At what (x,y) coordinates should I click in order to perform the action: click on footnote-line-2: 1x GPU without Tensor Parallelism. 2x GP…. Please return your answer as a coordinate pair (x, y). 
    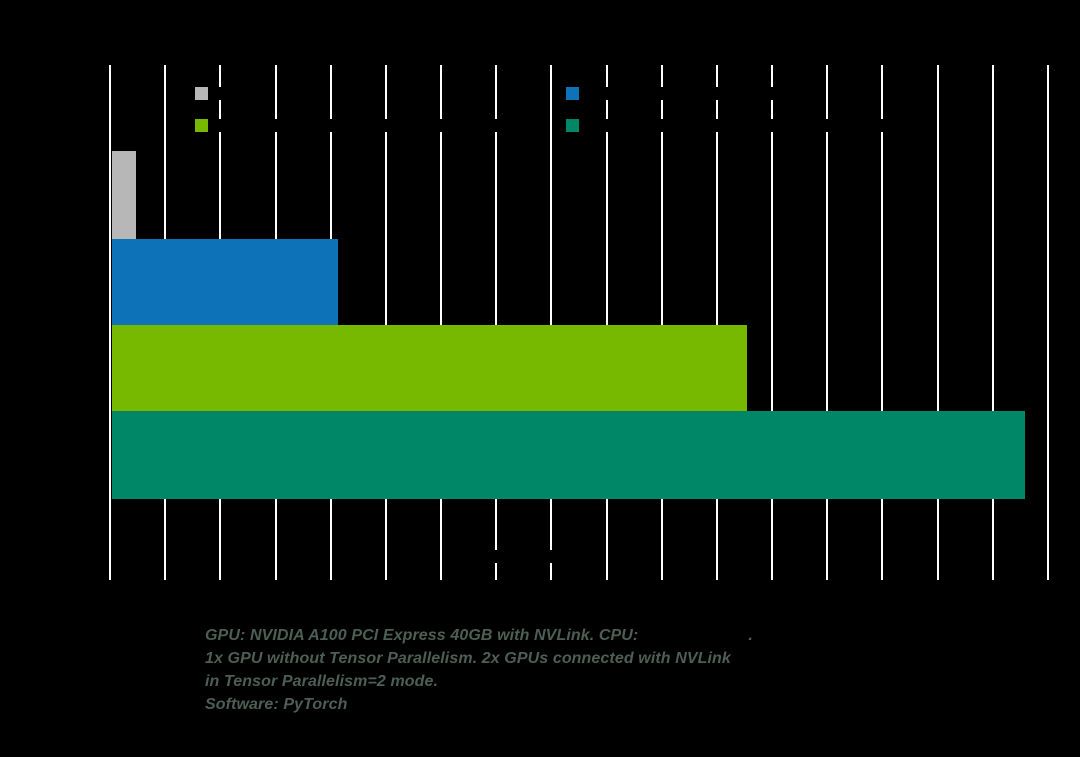
    Looking at the image, I should click on (468, 658).